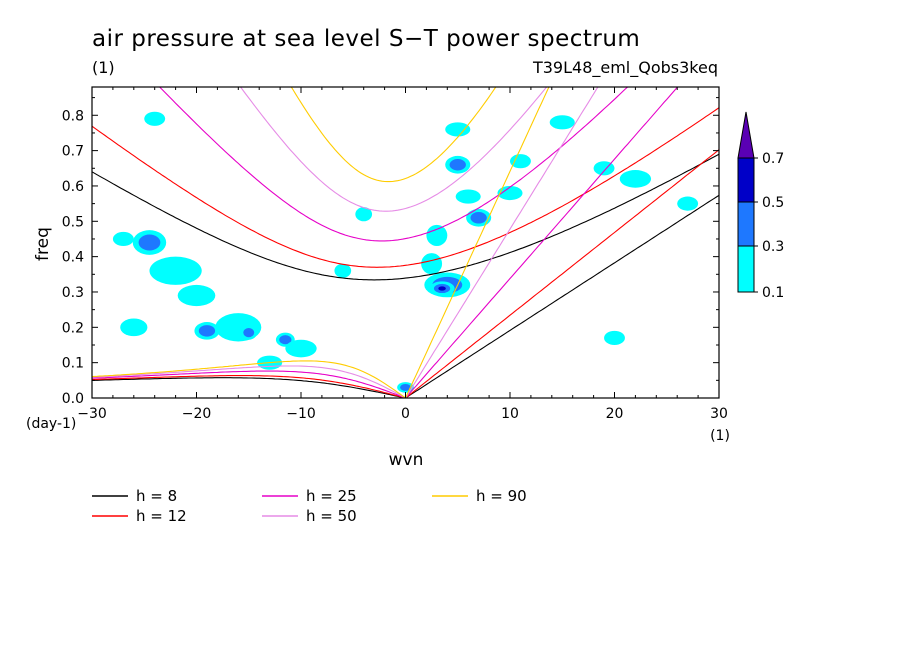 This screenshot has height=654, width=904. I want to click on legend-label: h = 12, so click(161, 516).